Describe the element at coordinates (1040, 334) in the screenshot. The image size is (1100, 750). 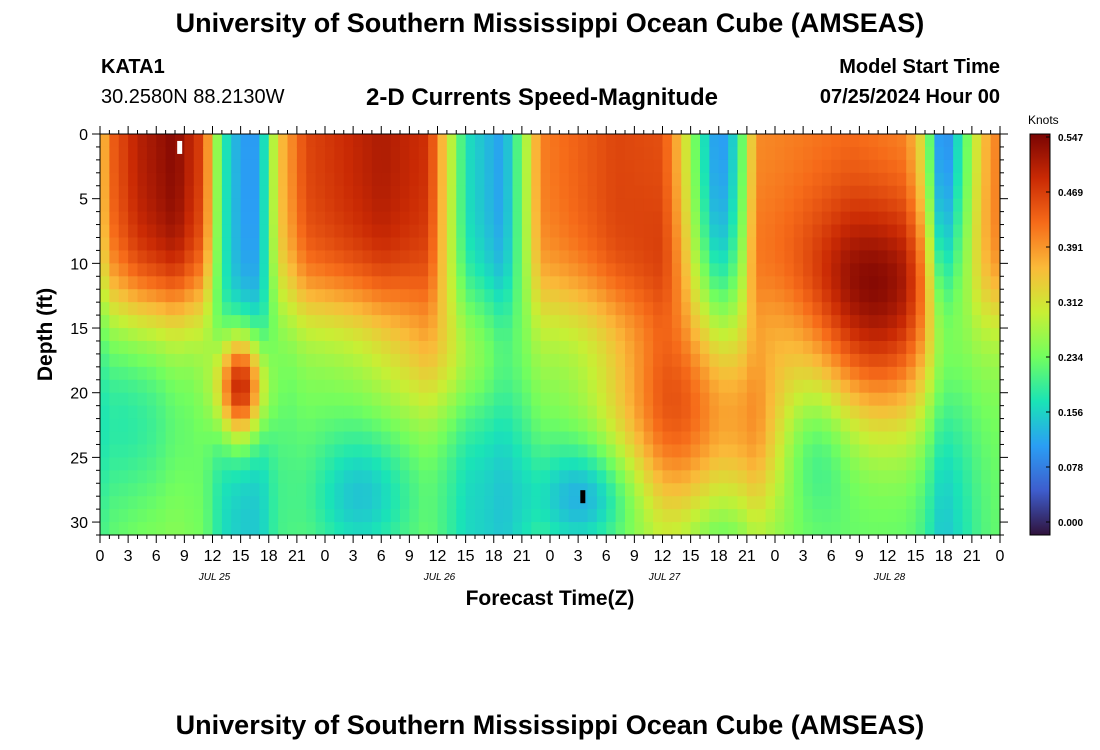
I see `colorbar-ramp` at that location.